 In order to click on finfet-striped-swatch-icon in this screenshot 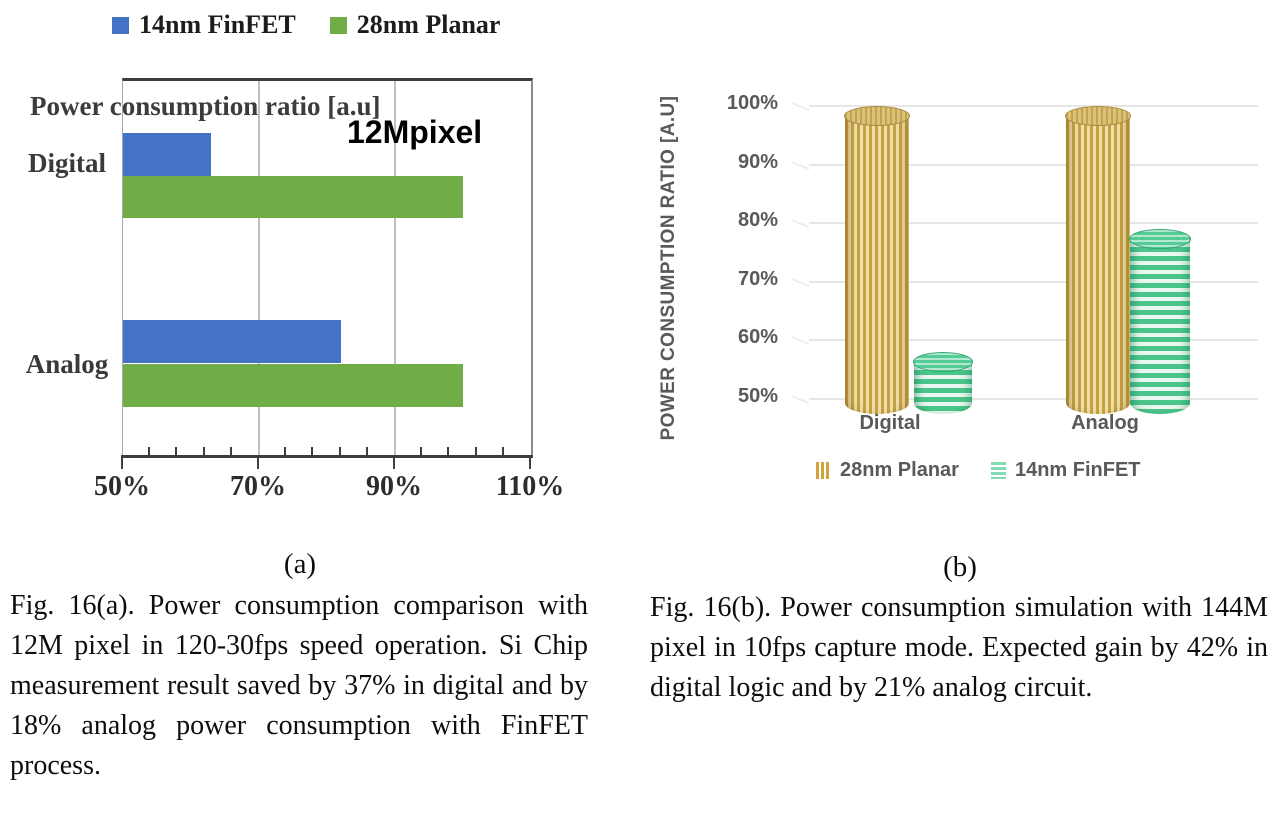, I will do `click(998, 470)`.